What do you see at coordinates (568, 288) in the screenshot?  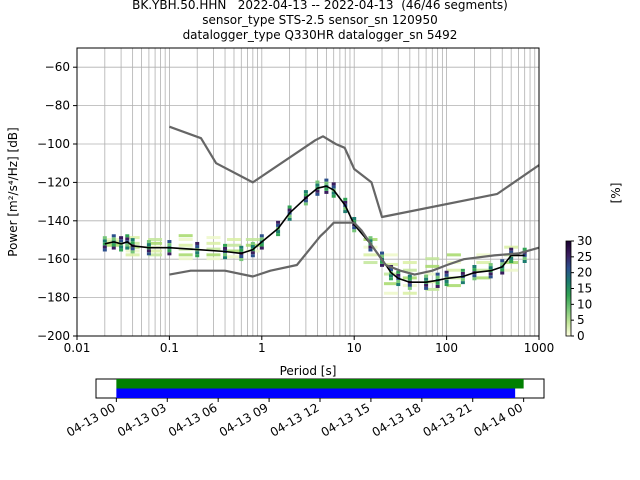 I see `colorbar-gradient` at bounding box center [568, 288].